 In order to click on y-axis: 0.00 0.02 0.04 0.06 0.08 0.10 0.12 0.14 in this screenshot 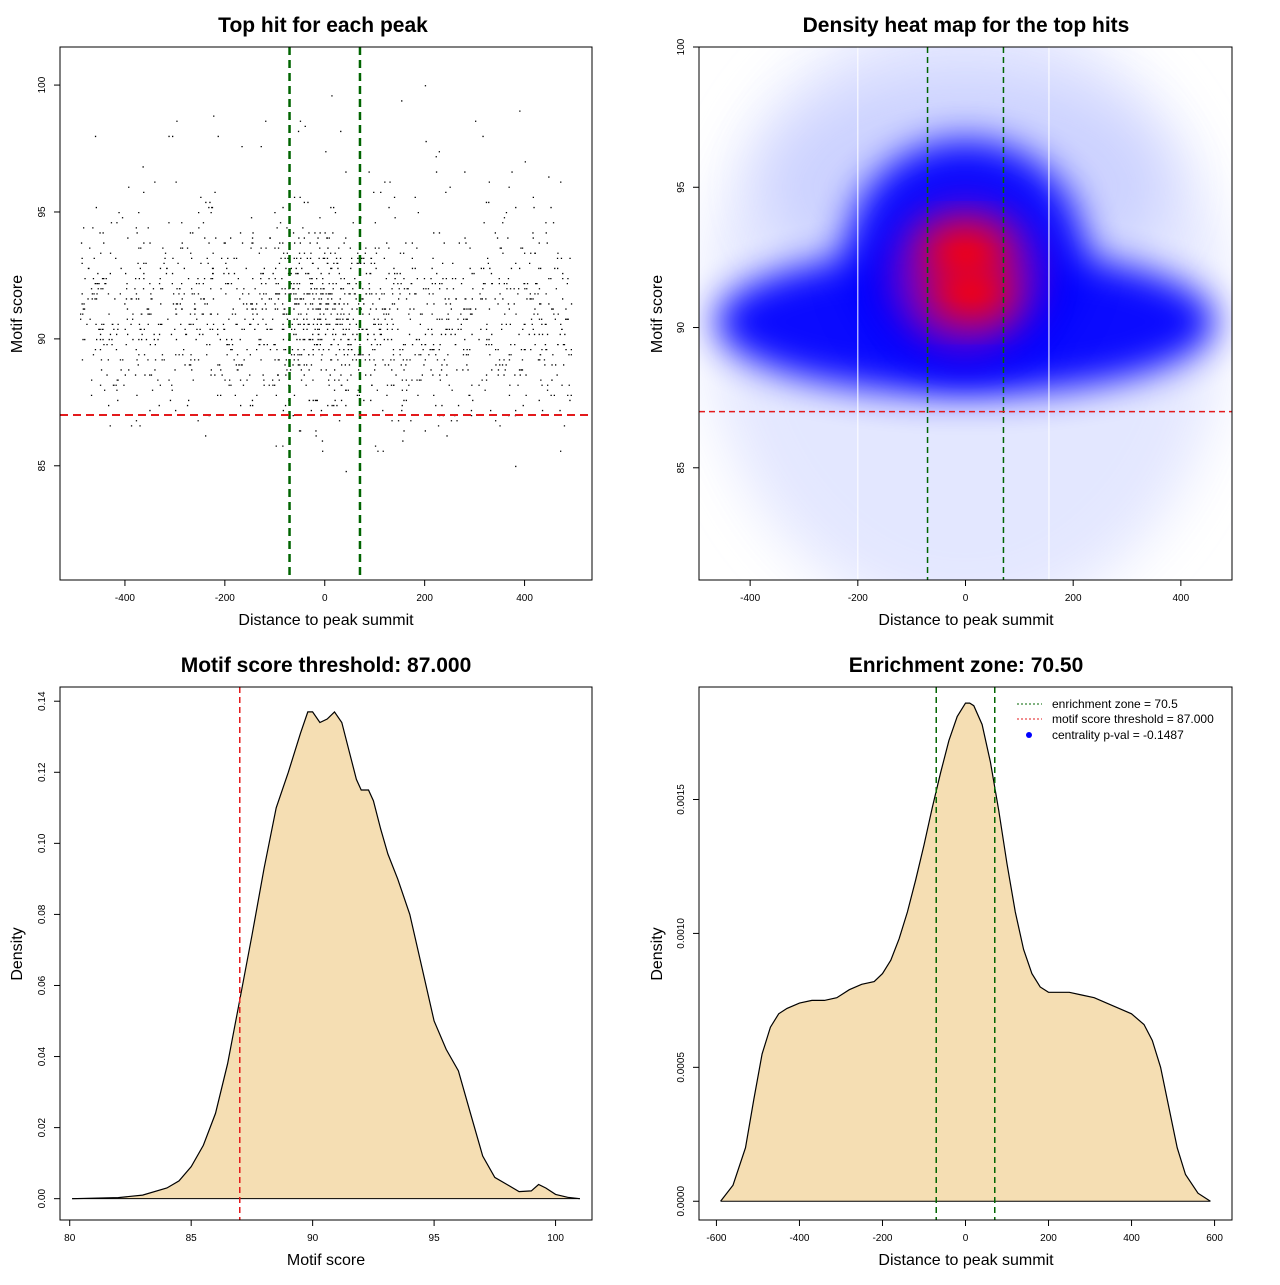, I will do `click(49, 950)`.